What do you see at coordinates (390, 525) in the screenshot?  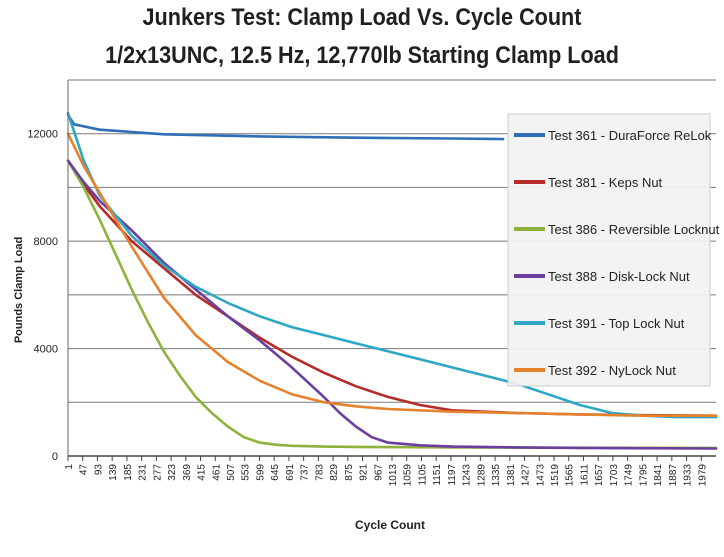 I see `x-axis-label: Cycle Count` at bounding box center [390, 525].